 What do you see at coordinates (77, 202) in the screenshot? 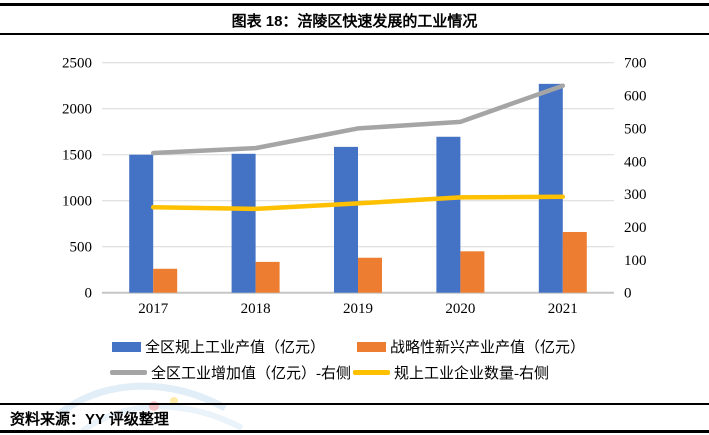
I see `left-axis-tick: 1000` at bounding box center [77, 202].